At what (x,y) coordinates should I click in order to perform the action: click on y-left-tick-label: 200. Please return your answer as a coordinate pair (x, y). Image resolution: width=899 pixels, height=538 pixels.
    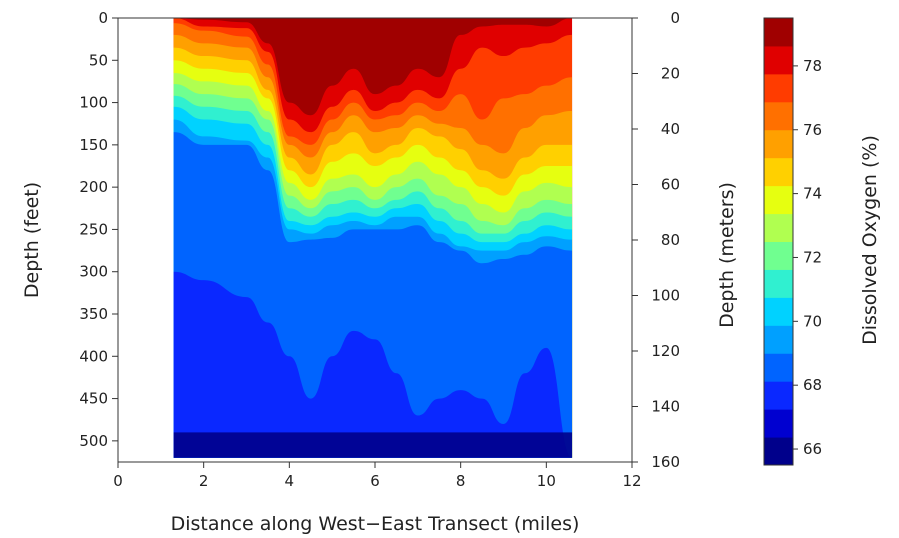
    Looking at the image, I should click on (93, 187).